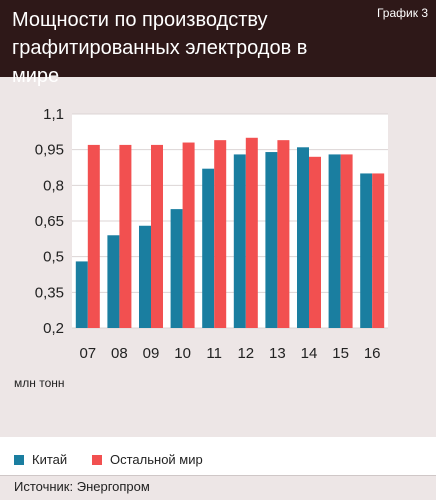 This screenshot has height=500, width=436. Describe the element at coordinates (372, 353) in the screenshot. I see `x-tick-label: 16` at that location.